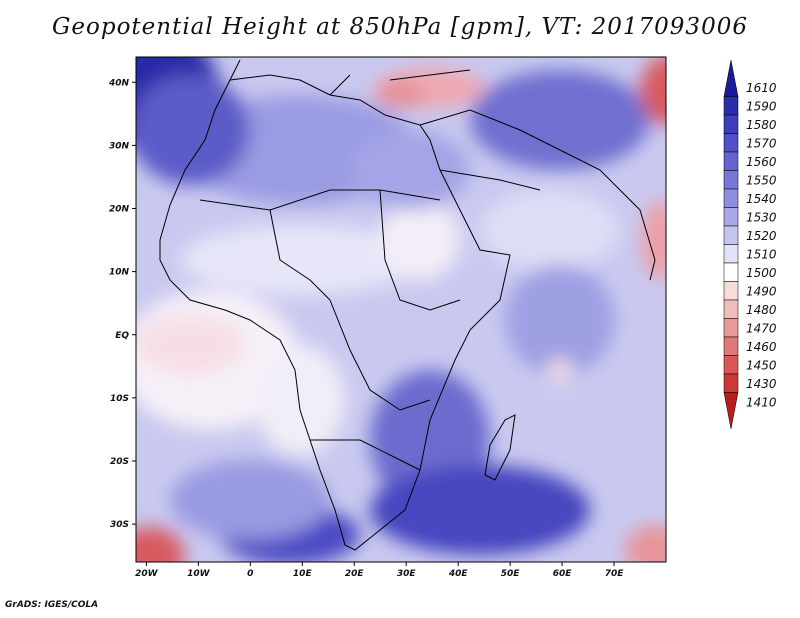 This screenshot has height=618, width=800. What do you see at coordinates (119, 146) in the screenshot?
I see `lat-tick-label: 30N` at bounding box center [119, 146].